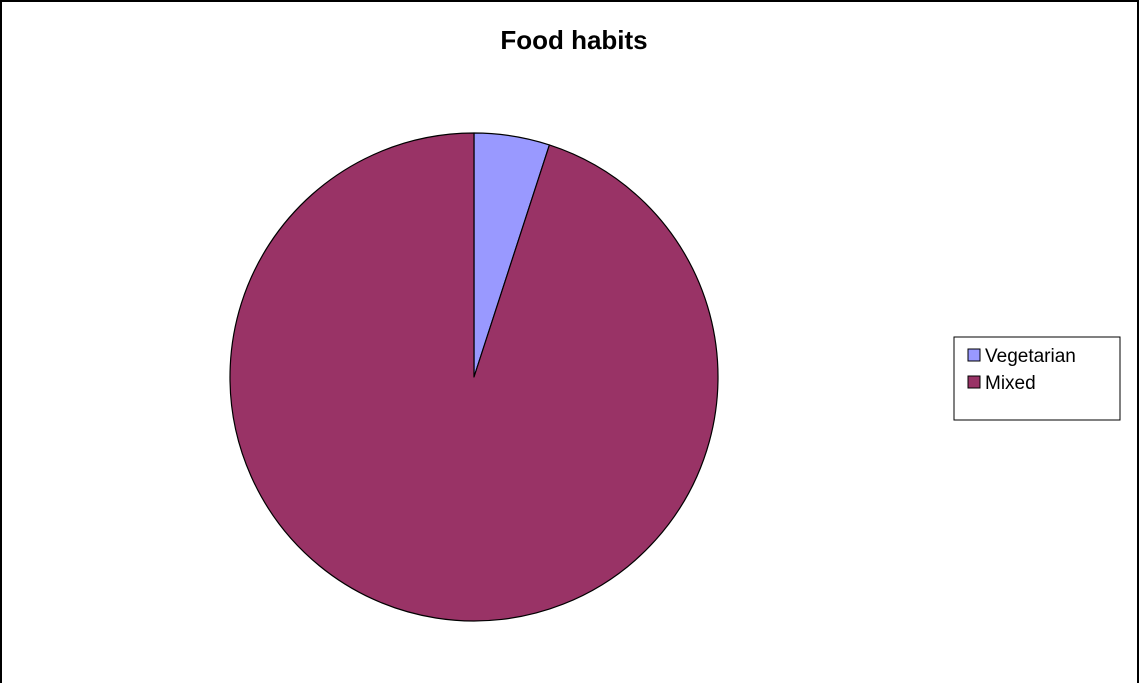  Describe the element at coordinates (573, 40) in the screenshot. I see `chart-title: Food habits` at that location.